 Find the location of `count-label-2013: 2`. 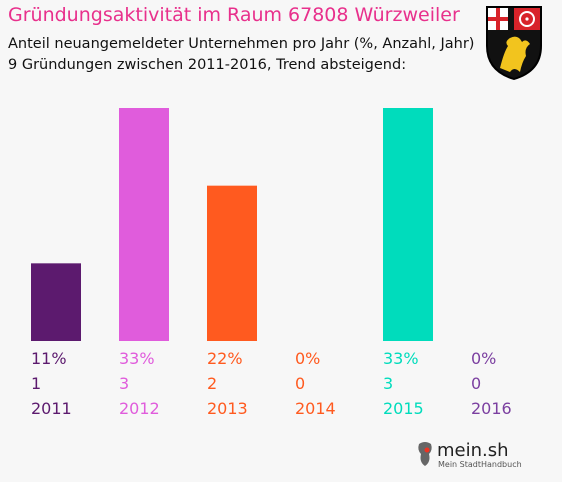

count-label-2013: 2 is located at coordinates (212, 383).